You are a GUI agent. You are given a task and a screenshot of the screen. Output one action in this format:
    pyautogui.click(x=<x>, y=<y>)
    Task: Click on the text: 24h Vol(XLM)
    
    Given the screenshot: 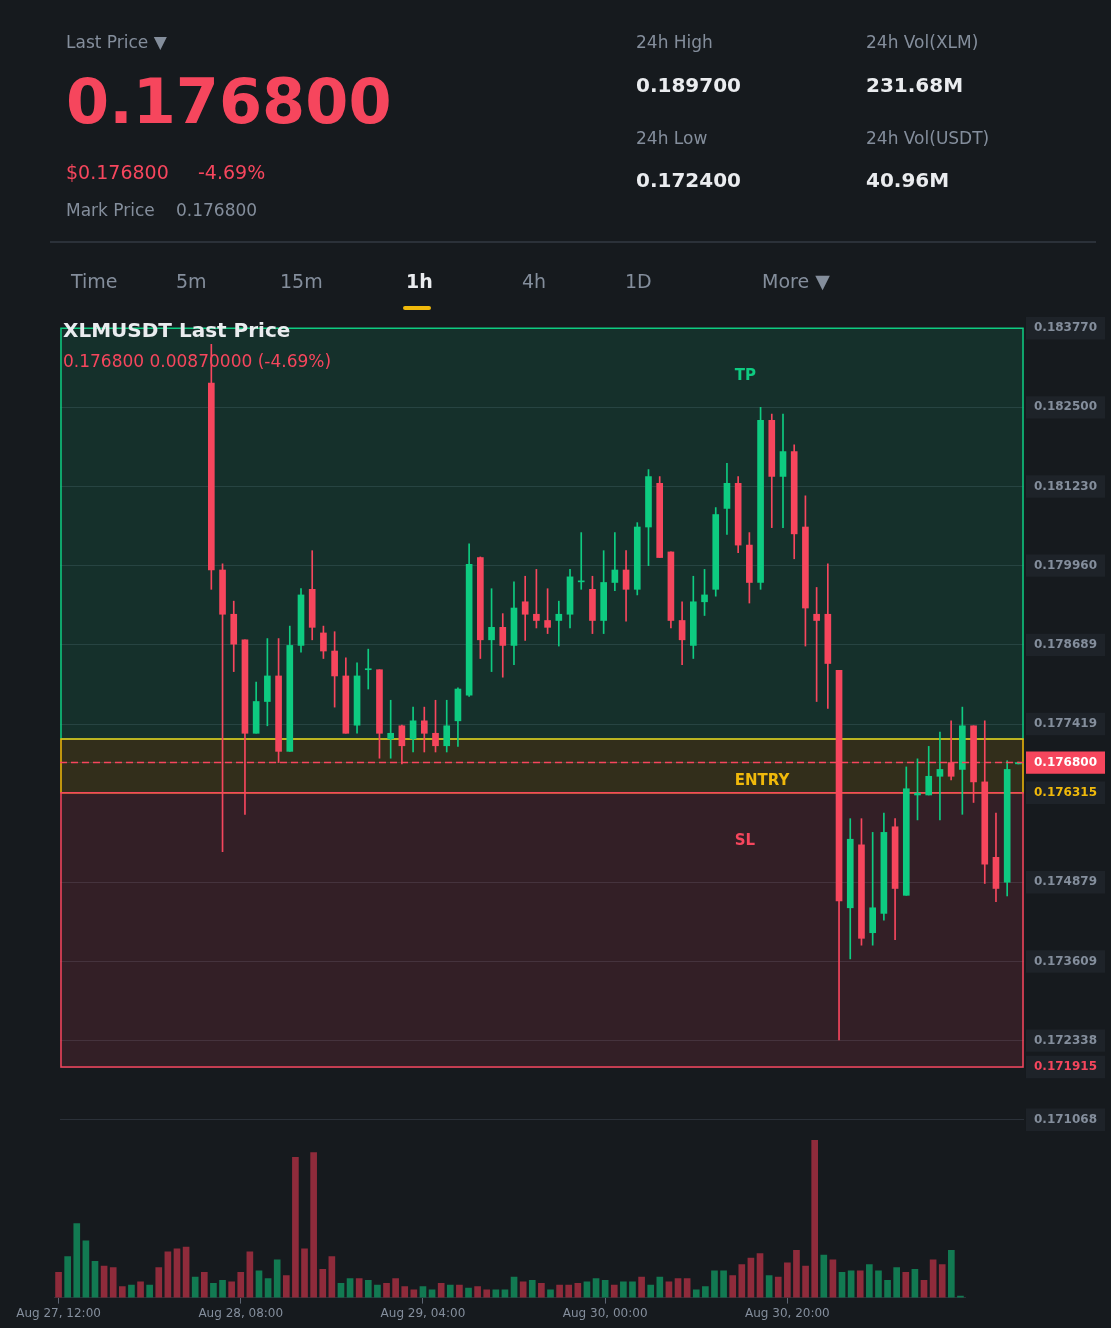 What is the action you would take?
    pyautogui.click(x=922, y=41)
    